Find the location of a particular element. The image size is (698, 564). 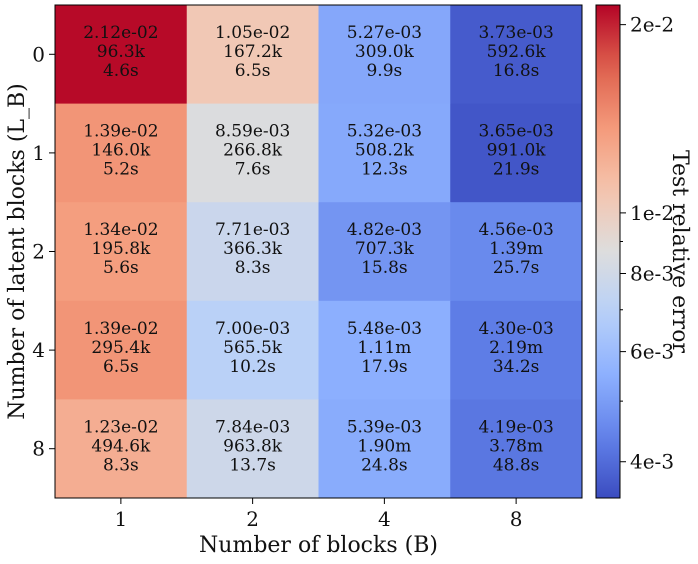

cell-time-label: 4.6s is located at coordinates (121, 71).